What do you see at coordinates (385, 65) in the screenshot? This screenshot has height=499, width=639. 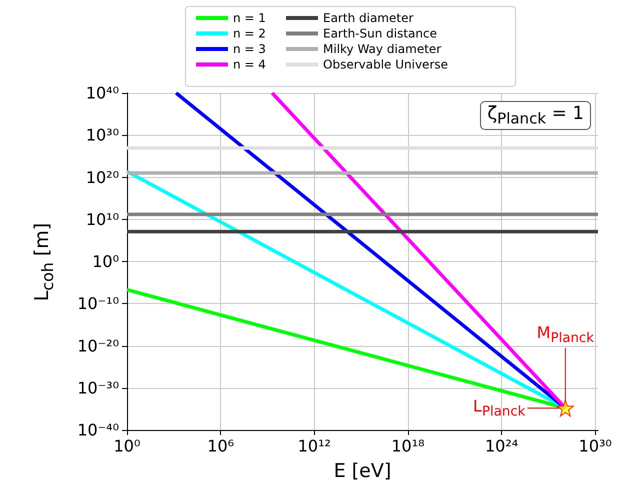 I see `legend-label: Observable Universe` at bounding box center [385, 65].